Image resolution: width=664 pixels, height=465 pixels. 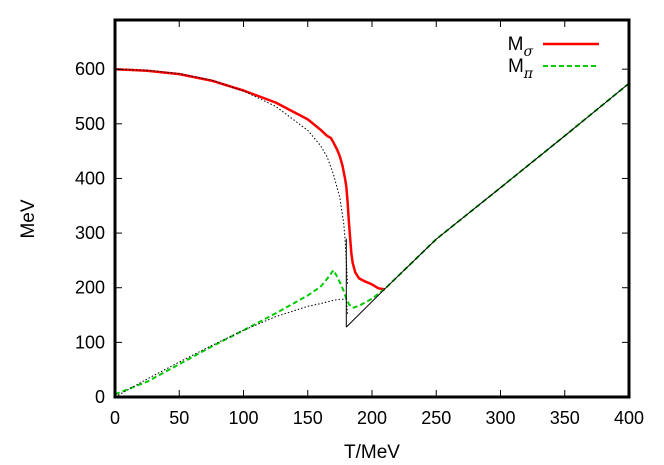 What do you see at coordinates (308, 418) in the screenshot?
I see `x-tick-label: 150` at bounding box center [308, 418].